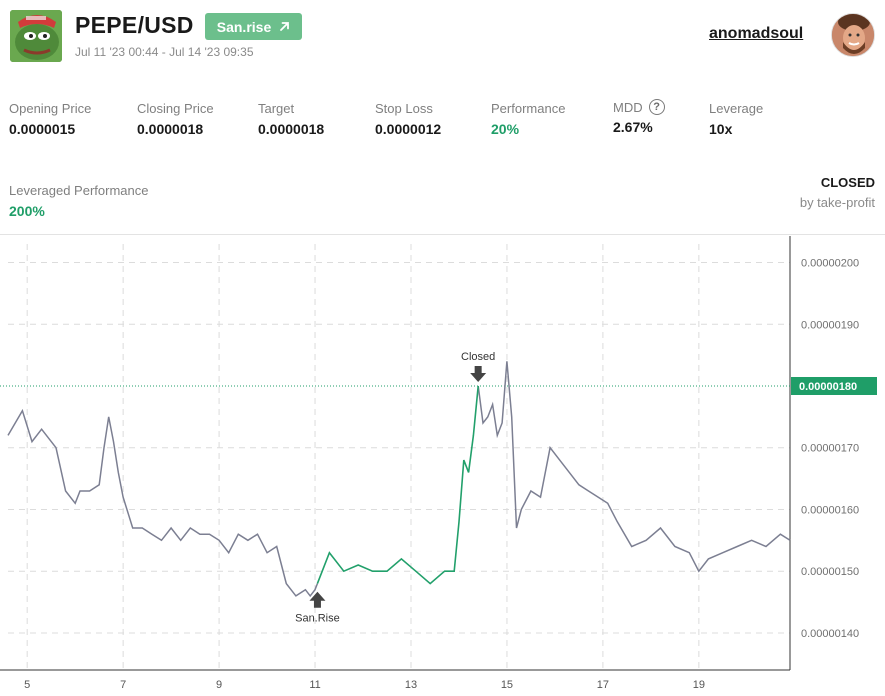 The height and width of the screenshot is (696, 885). Describe the element at coordinates (628, 107) in the screenshot. I see `stat-label: MDD` at that location.